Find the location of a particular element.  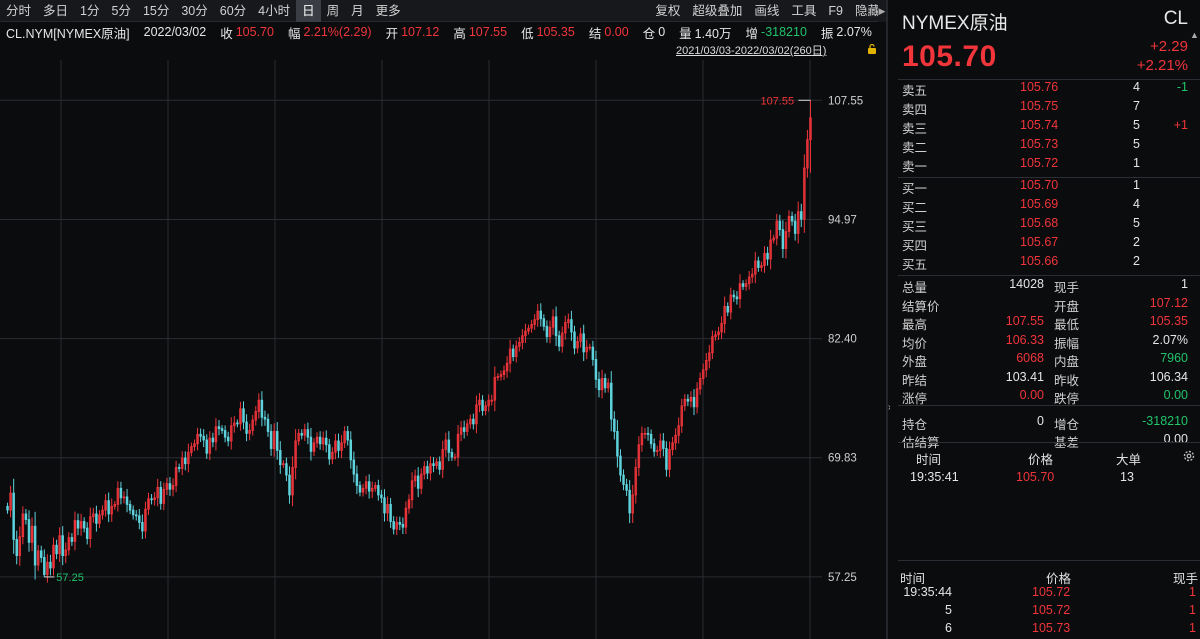

lock-icon is located at coordinates (872, 49).